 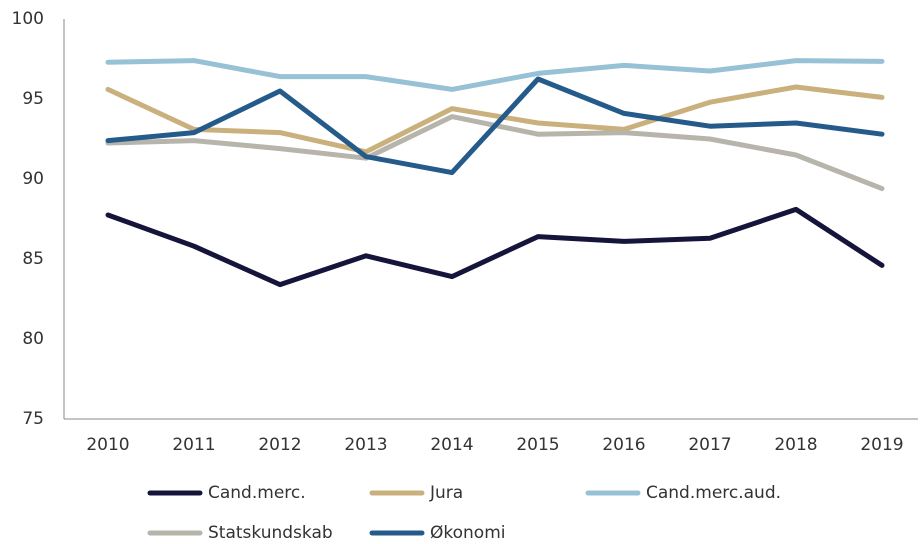 What do you see at coordinates (713, 493) in the screenshot?
I see `legend-label: Cand.merc.aud.` at bounding box center [713, 493].